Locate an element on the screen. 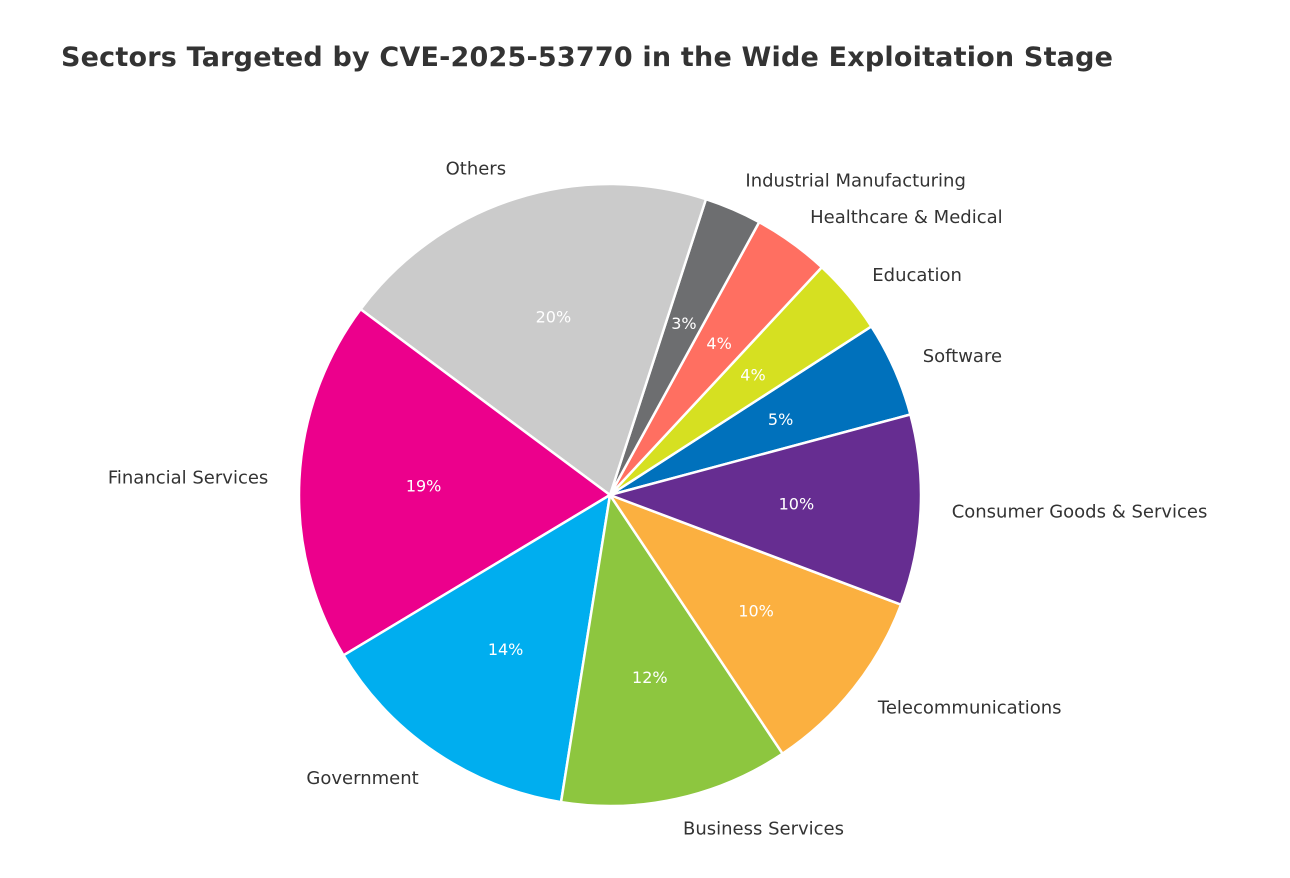  category-label-others: Others is located at coordinates (476, 169).